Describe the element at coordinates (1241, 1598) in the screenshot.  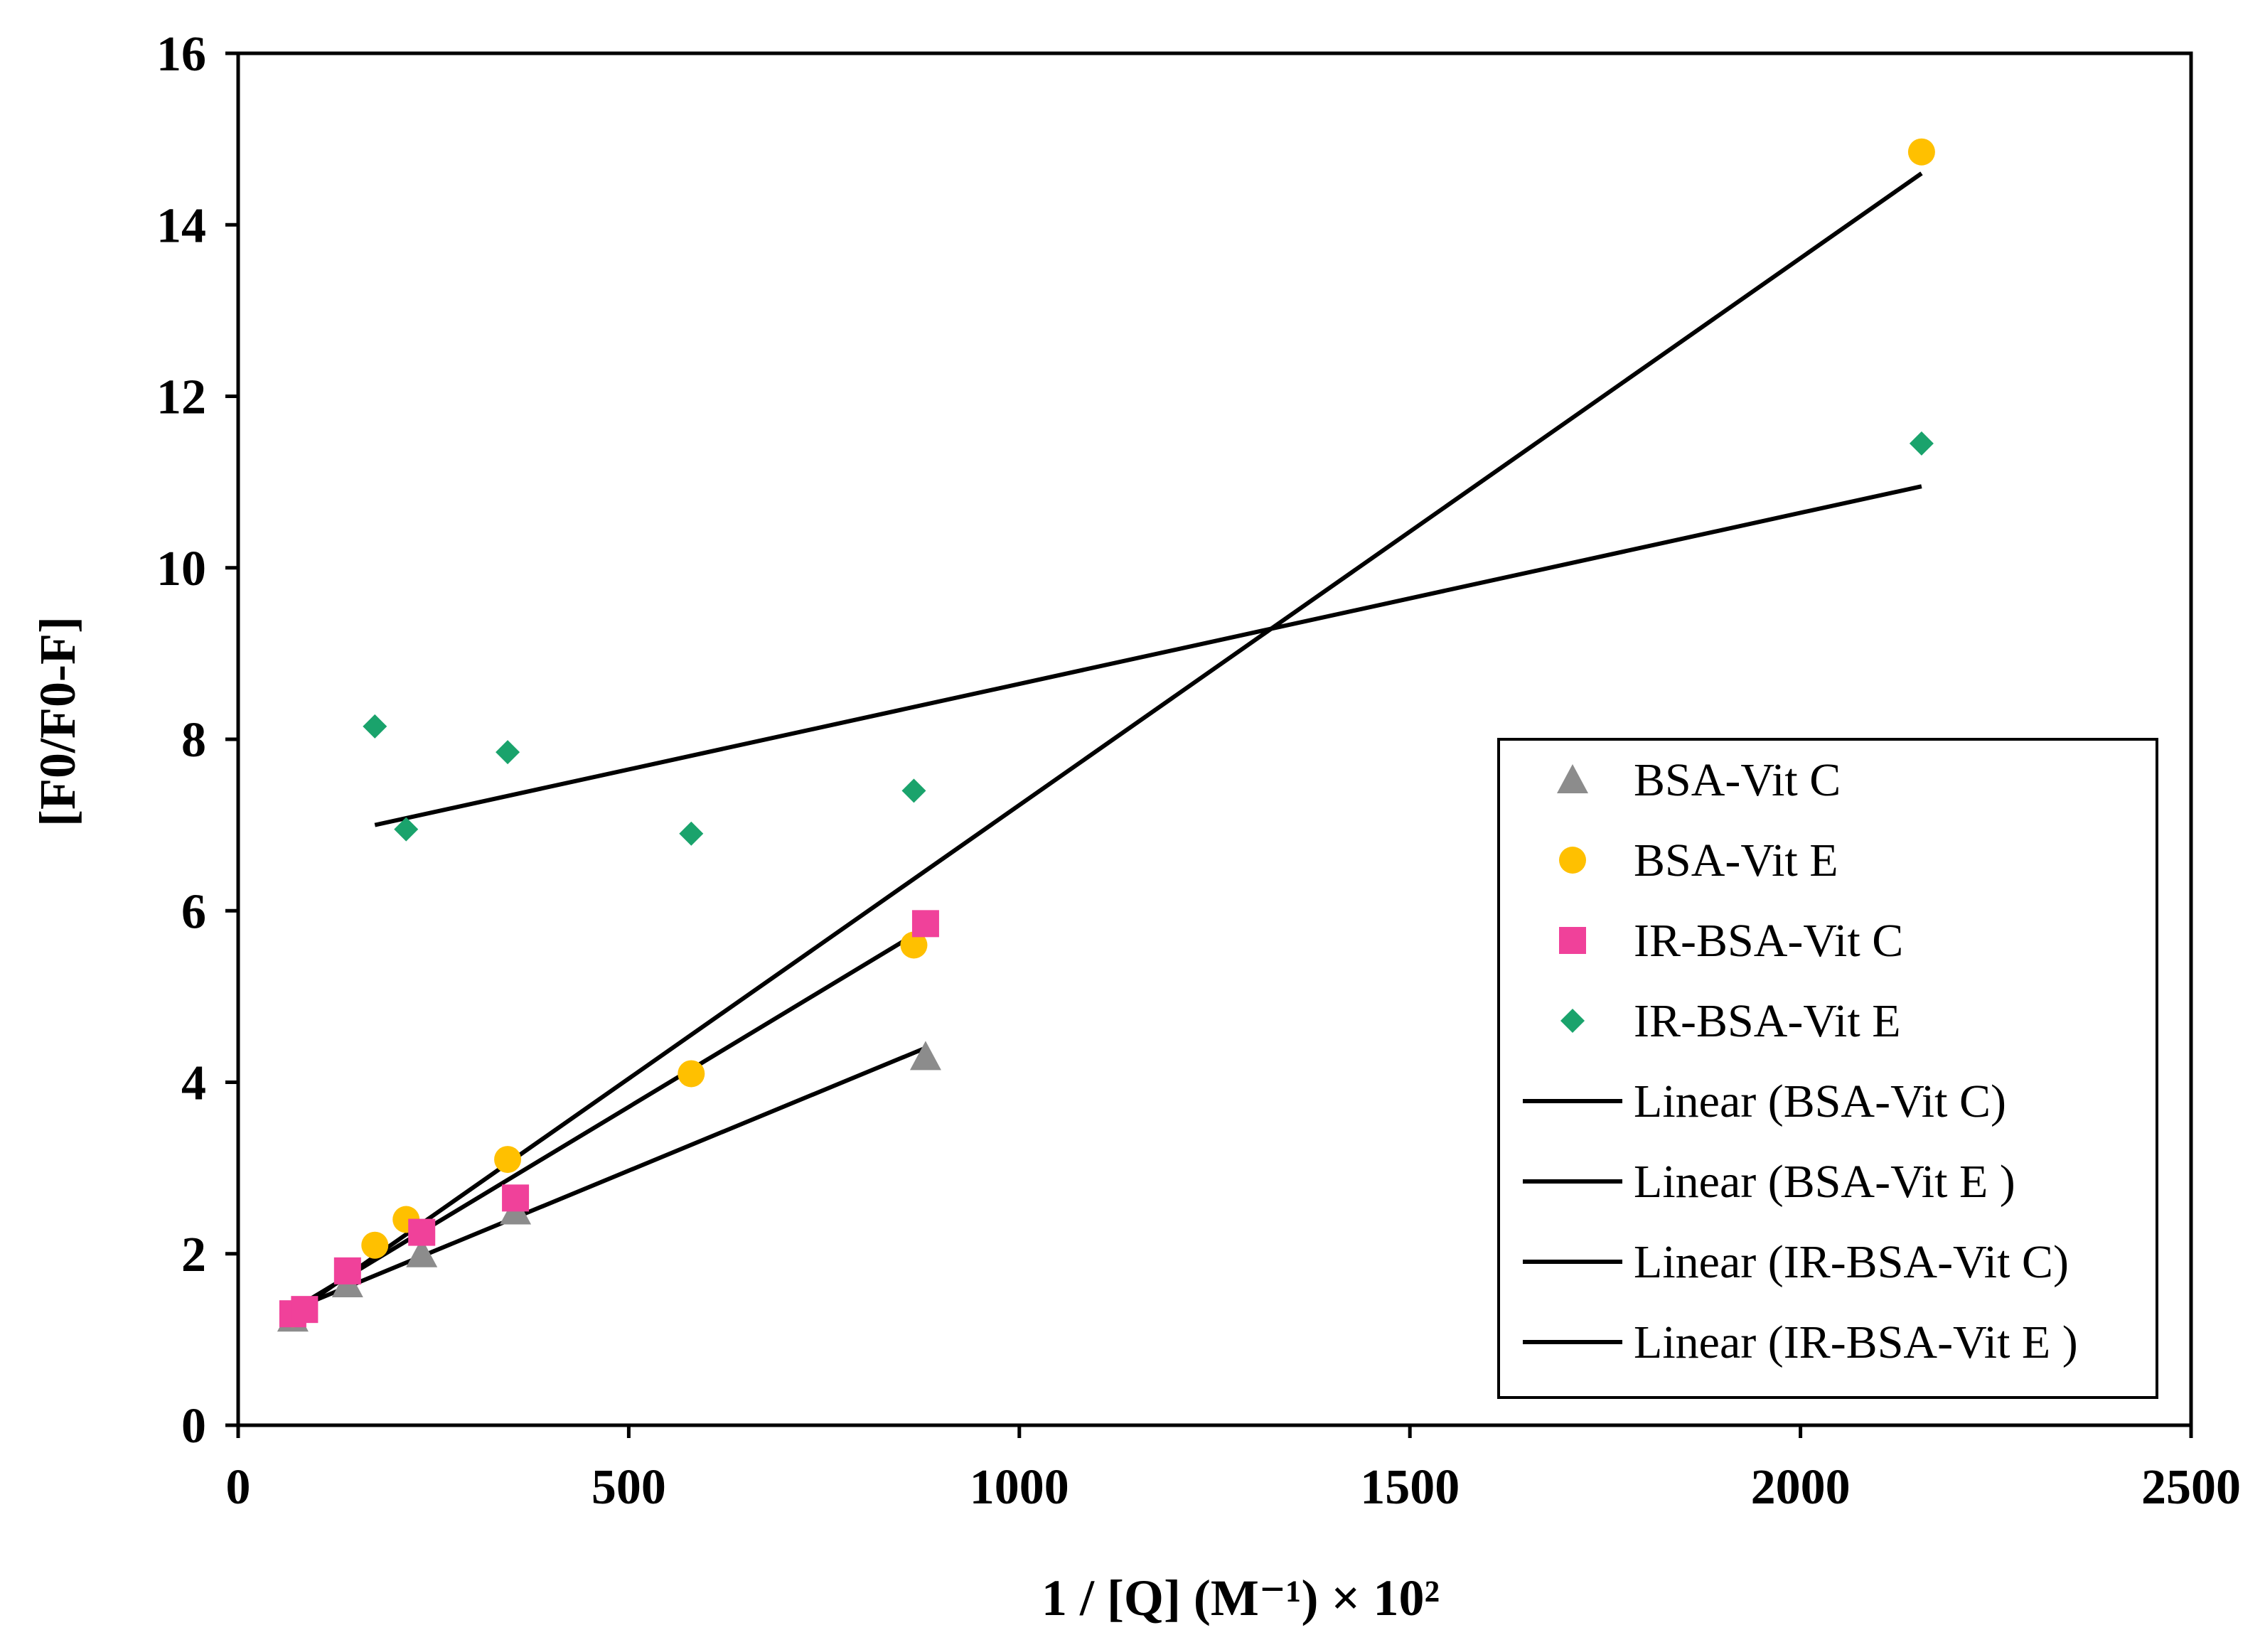
I see `x-axis-title: 1 / [Q] (M⁻¹) × 10²` at that location.